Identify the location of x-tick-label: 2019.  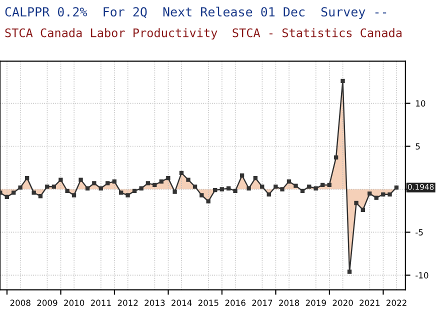
(316, 303).